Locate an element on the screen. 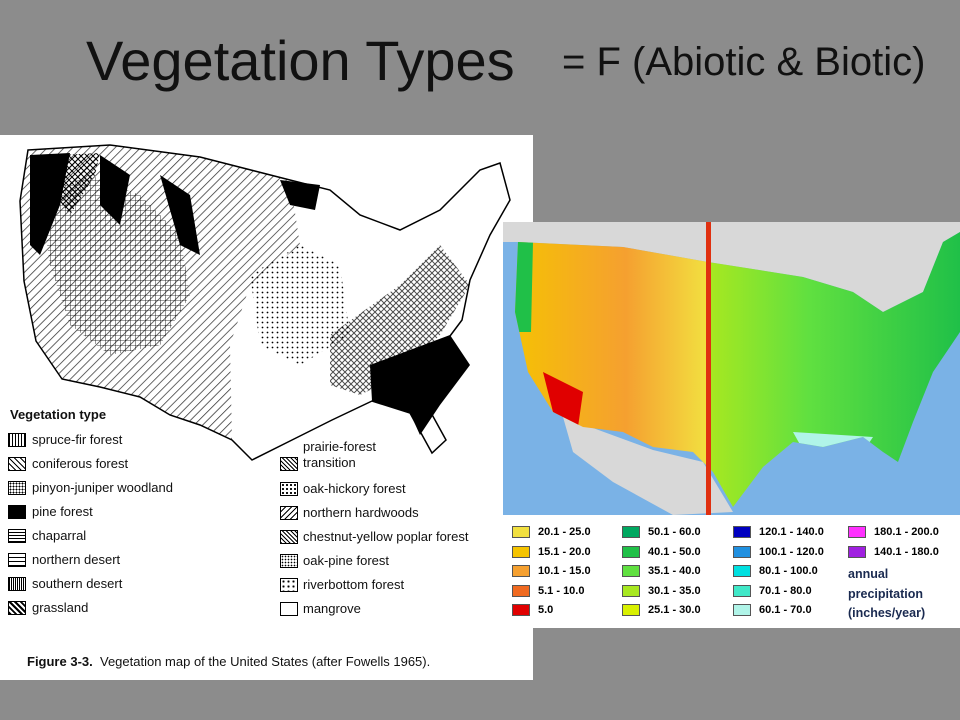  legend-label: 10.1 - 15.0 is located at coordinates (564, 571).